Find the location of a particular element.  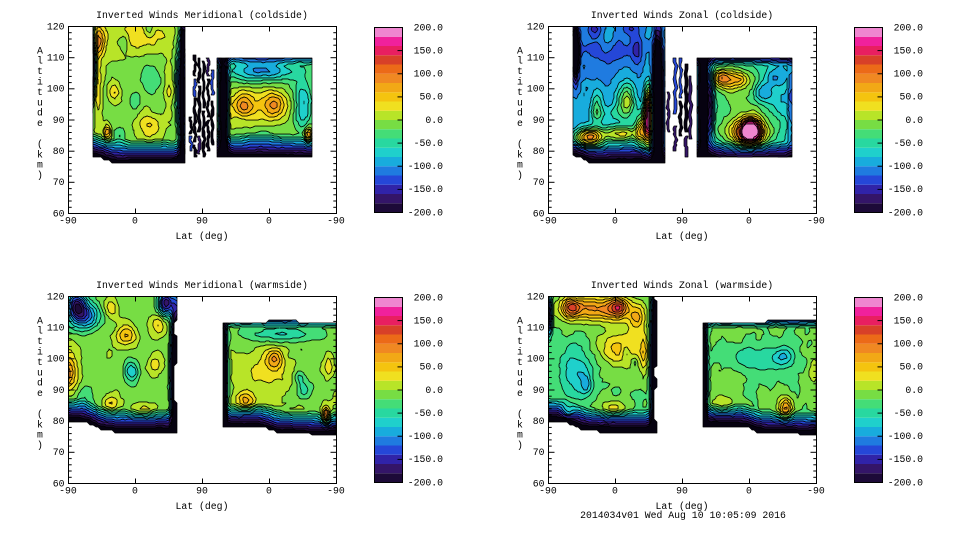

svg-text:2014034v01 Wed Aug 10 10:05:09: 2014034v01 Wed Aug 10 10:05:09 2016 is located at coordinates (683, 515).